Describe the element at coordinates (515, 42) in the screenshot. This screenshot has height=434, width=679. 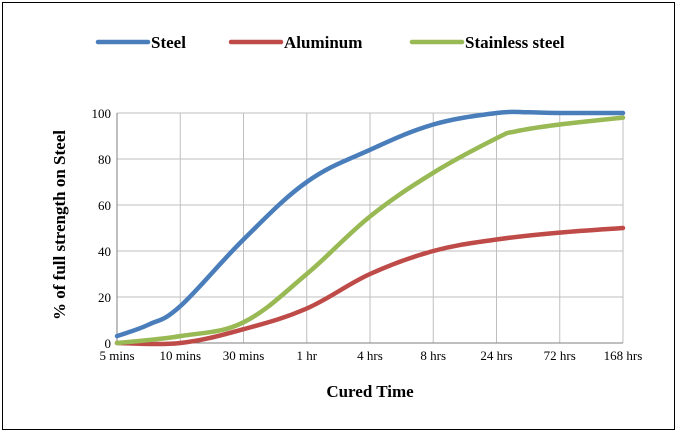
I see `legend-label: Stainless steel` at that location.